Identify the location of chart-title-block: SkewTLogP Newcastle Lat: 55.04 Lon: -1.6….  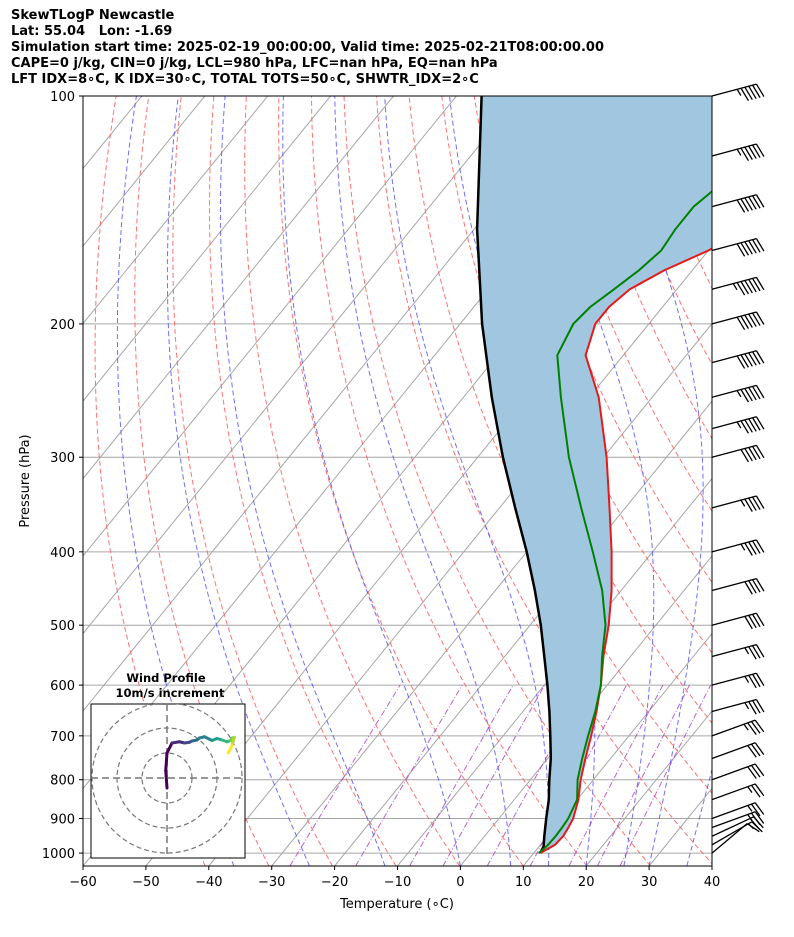
(307, 48).